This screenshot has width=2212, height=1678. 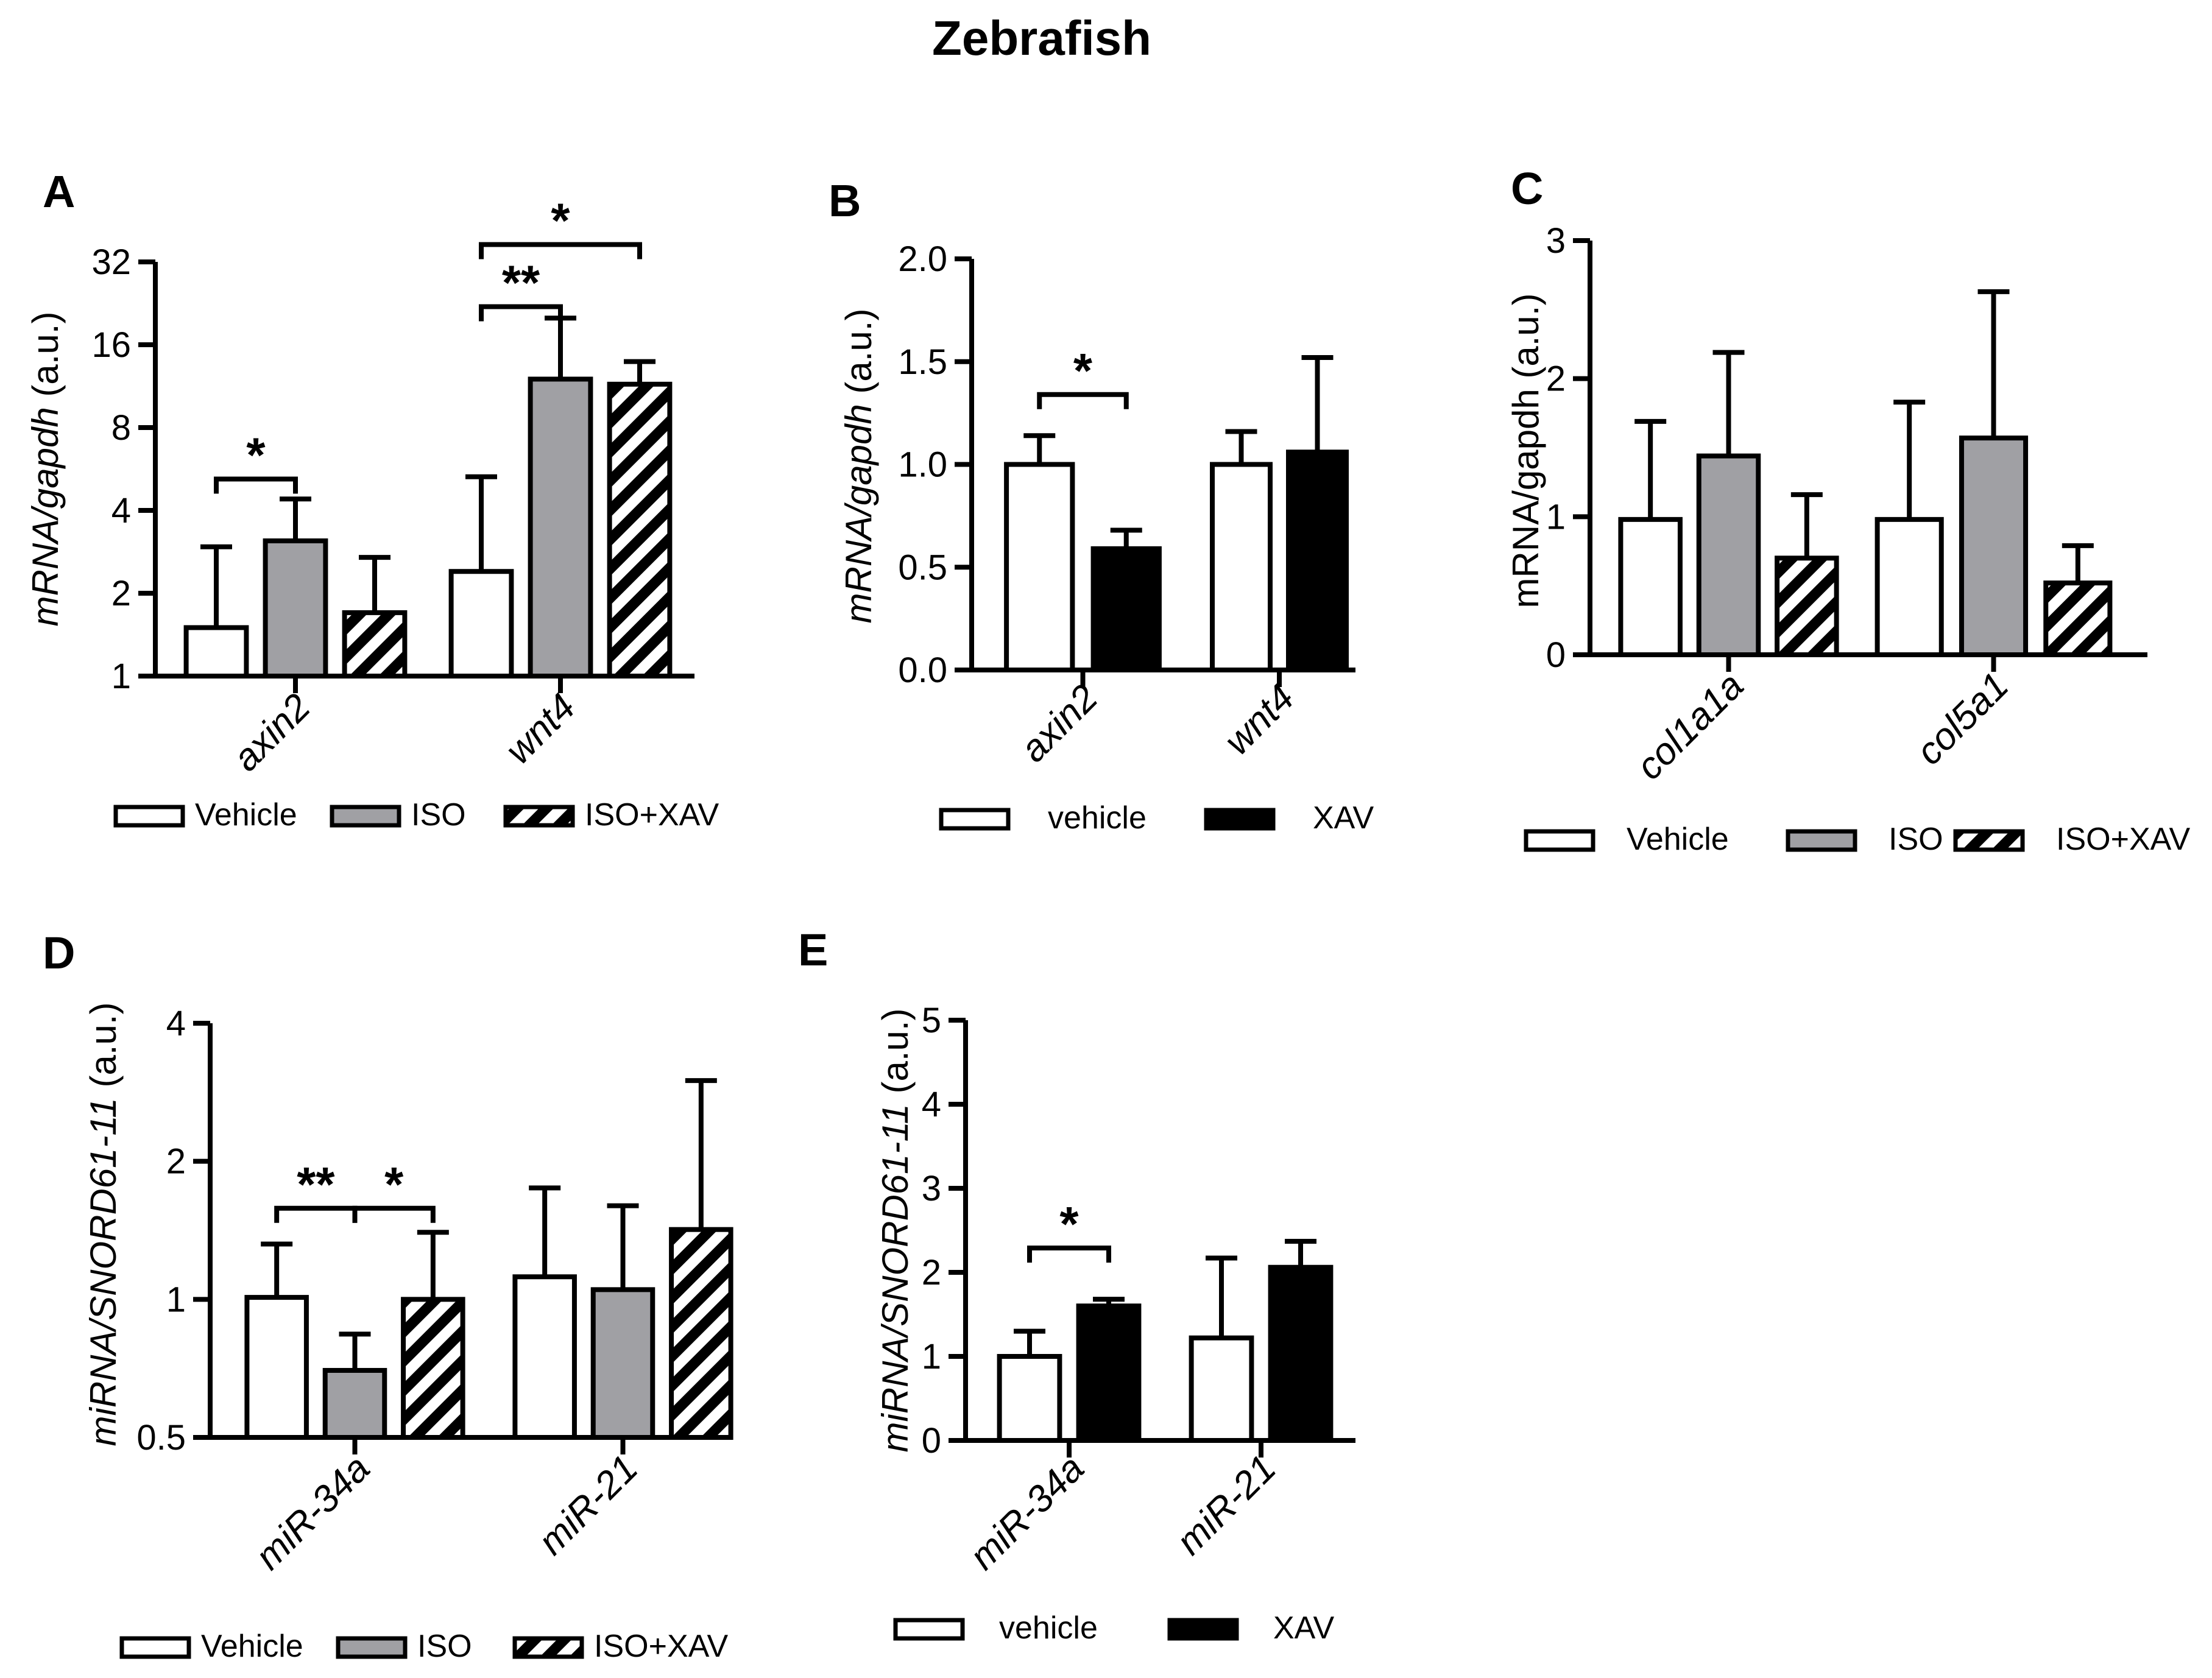 What do you see at coordinates (111, 345) in the screenshot?
I see `y-tick-label: 16` at bounding box center [111, 345].